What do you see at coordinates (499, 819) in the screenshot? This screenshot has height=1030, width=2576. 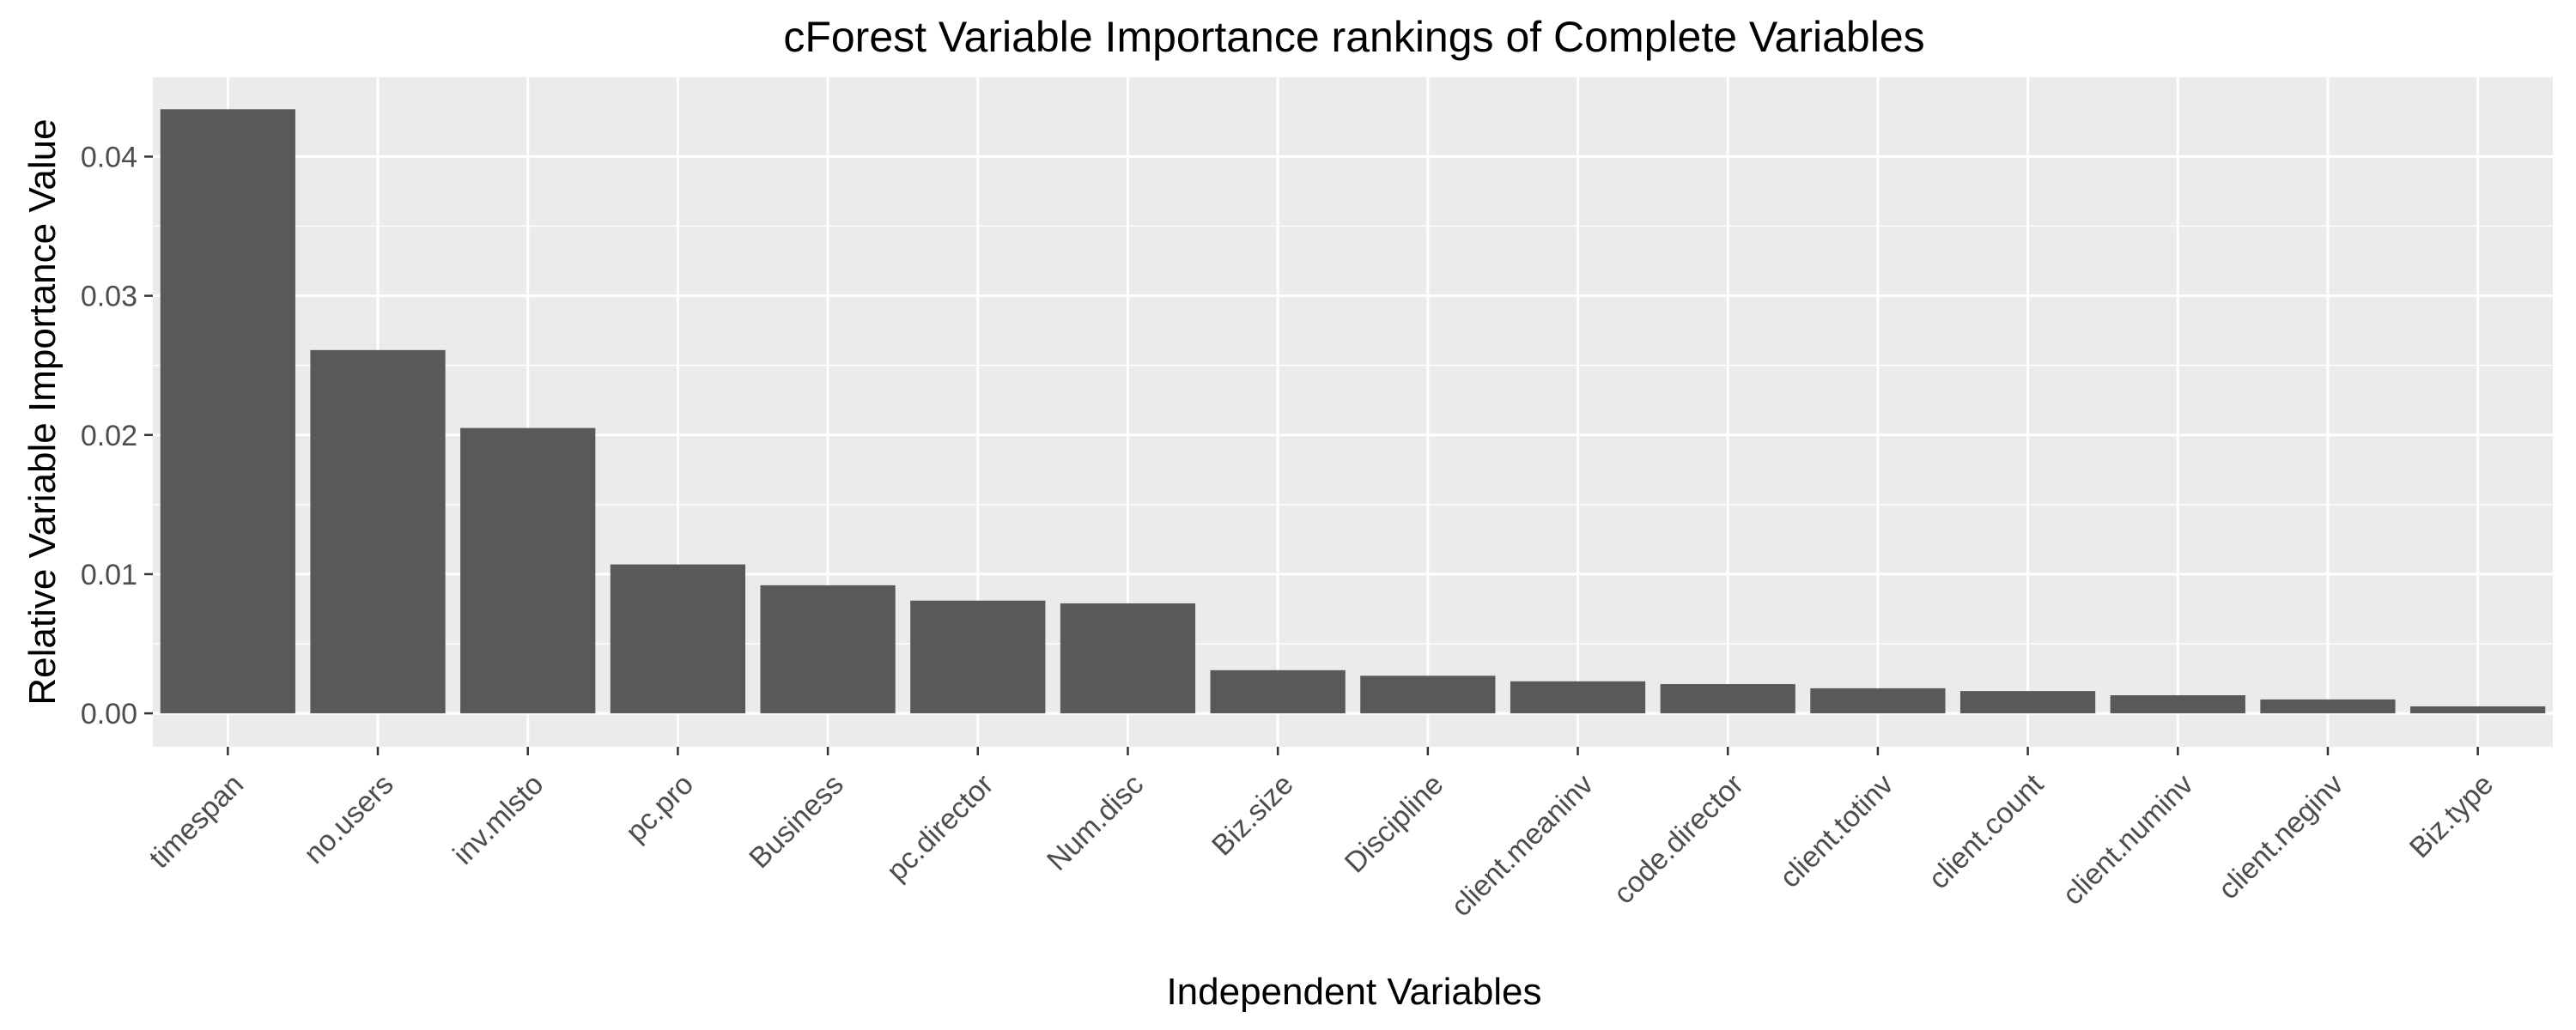 I see `x-tick-label: inv.mlsto` at bounding box center [499, 819].